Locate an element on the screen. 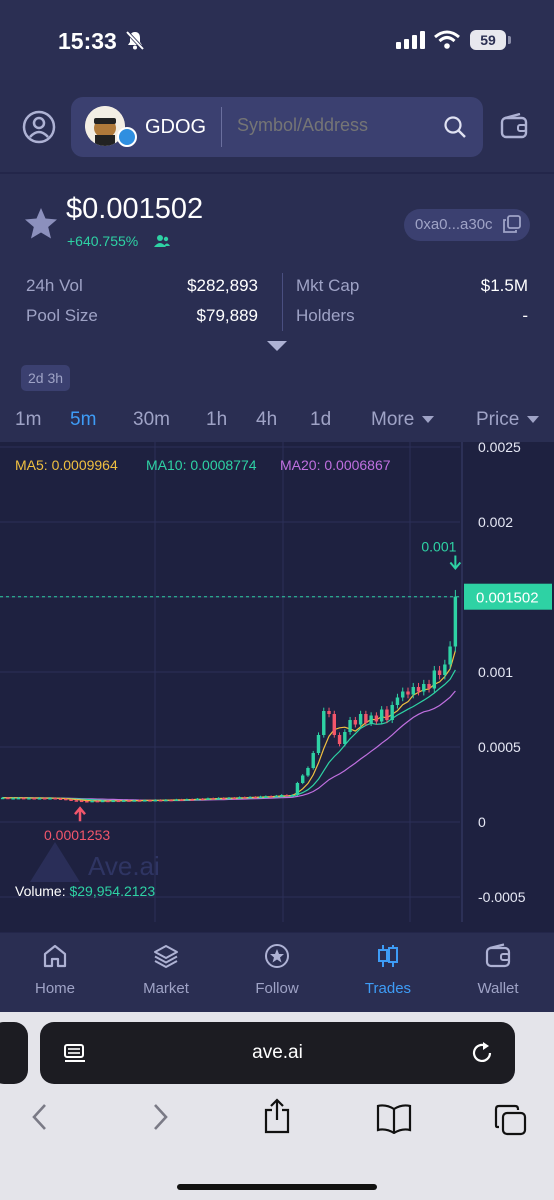 The width and height of the screenshot is (554, 1200). status-time: 15:33 is located at coordinates (87, 41).